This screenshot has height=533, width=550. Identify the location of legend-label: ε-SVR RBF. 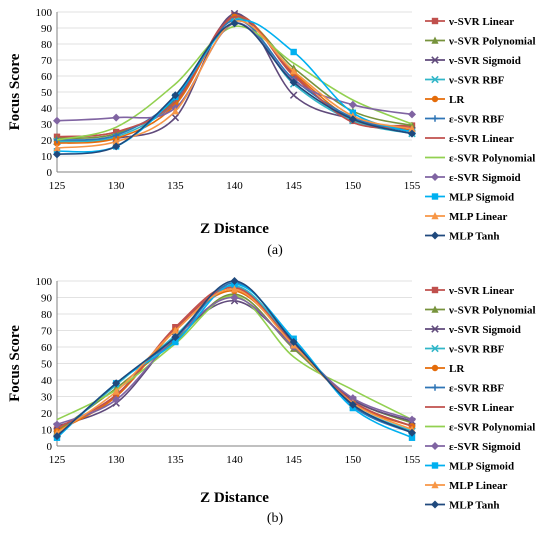
(476, 120).